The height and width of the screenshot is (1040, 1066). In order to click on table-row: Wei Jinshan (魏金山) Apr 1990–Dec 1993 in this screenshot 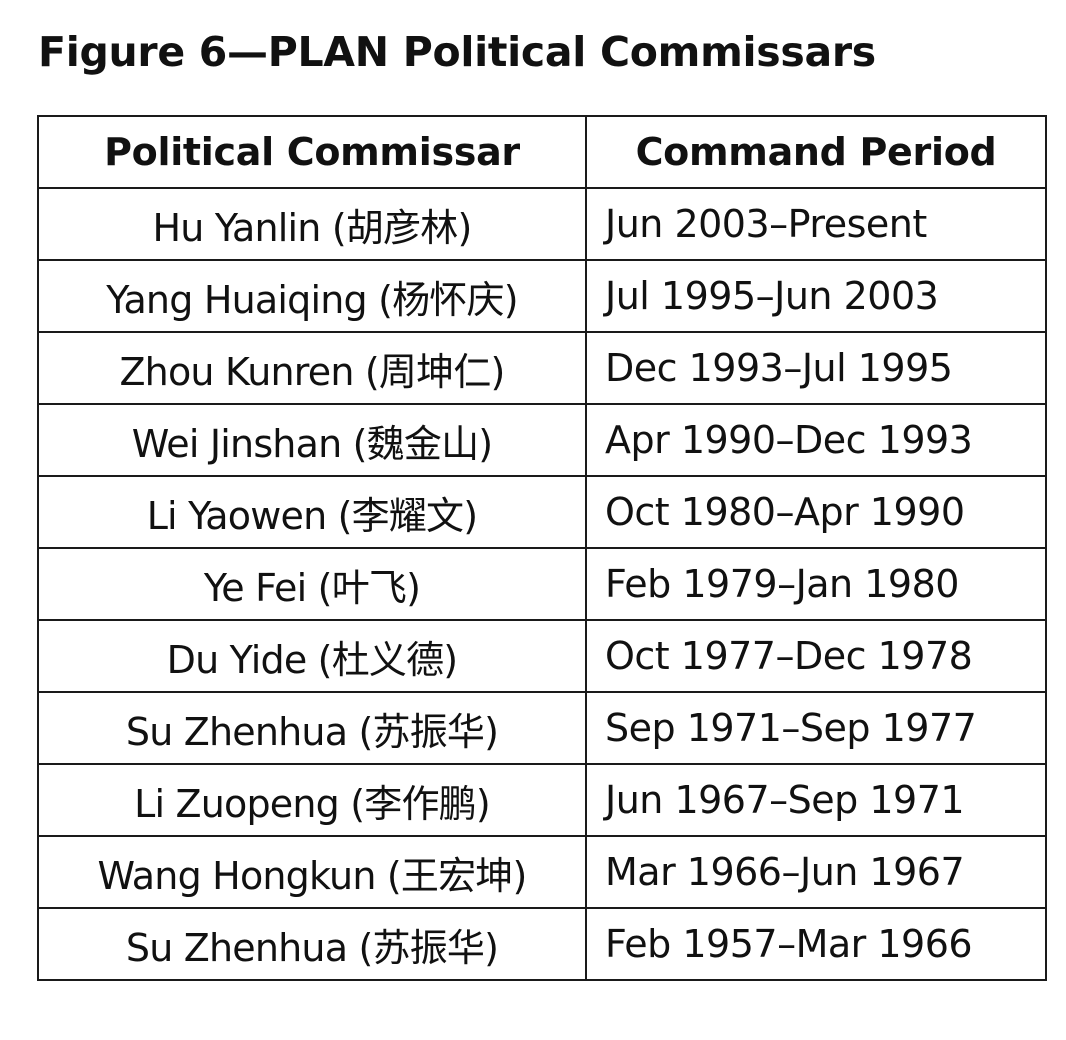, I will do `click(542, 440)`.